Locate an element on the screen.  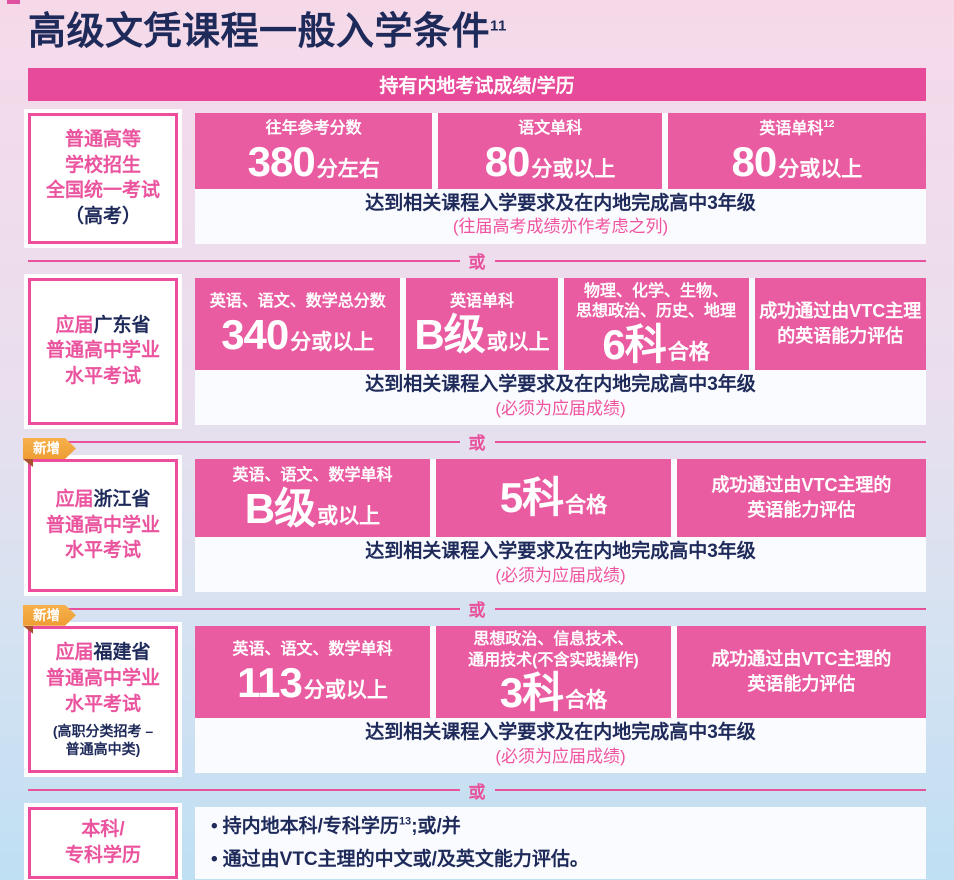
score-cell-value: 113分或以上 is located at coordinates (312, 682).